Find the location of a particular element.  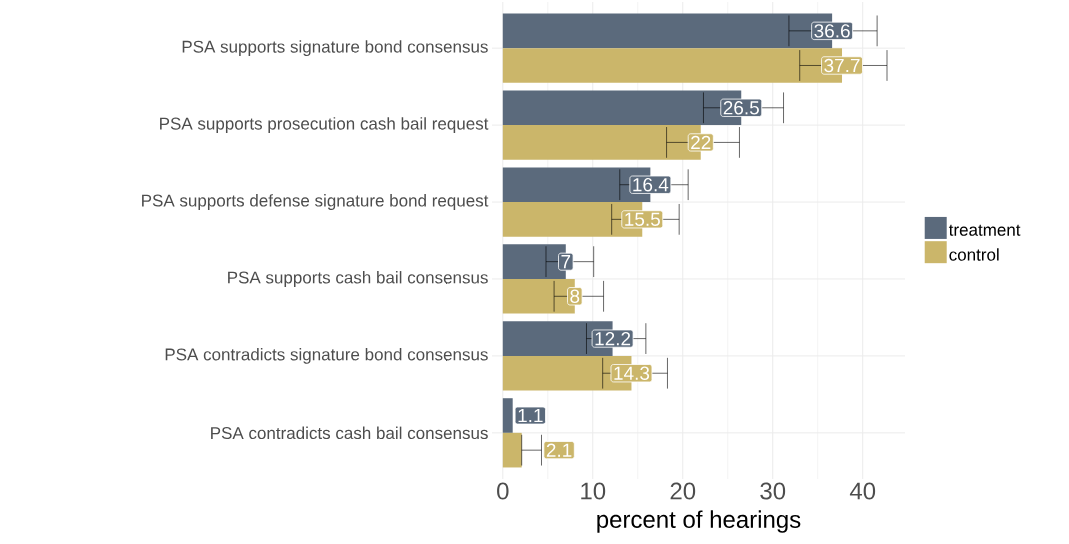

x-tick-label: 30 is located at coordinates (773, 491).